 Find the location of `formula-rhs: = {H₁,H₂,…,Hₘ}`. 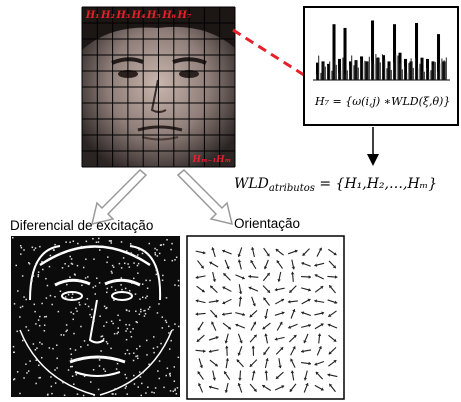

formula-rhs: = {H₁,H₂,…,Hₘ} is located at coordinates (378, 184).